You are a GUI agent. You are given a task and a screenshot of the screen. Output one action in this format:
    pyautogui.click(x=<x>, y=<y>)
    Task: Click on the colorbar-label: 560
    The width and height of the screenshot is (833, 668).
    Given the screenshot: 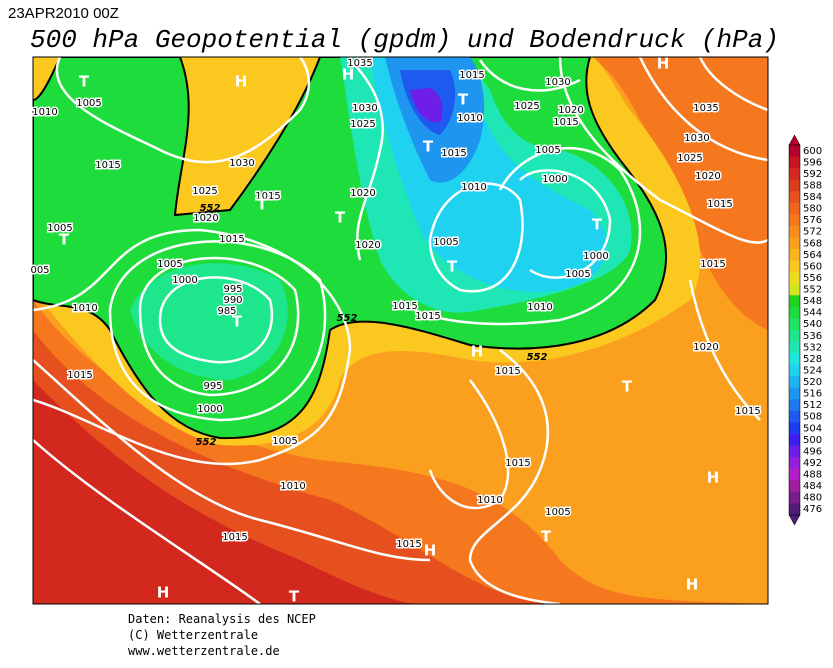 What is the action you would take?
    pyautogui.click(x=812, y=266)
    